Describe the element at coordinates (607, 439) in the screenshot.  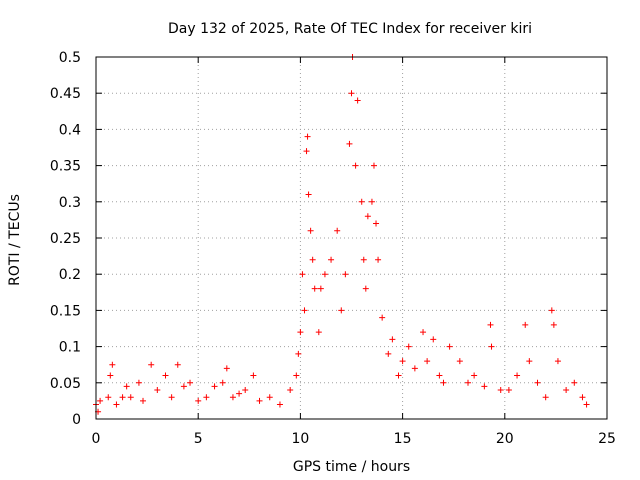
I see `x-tick-label: 25` at that location.